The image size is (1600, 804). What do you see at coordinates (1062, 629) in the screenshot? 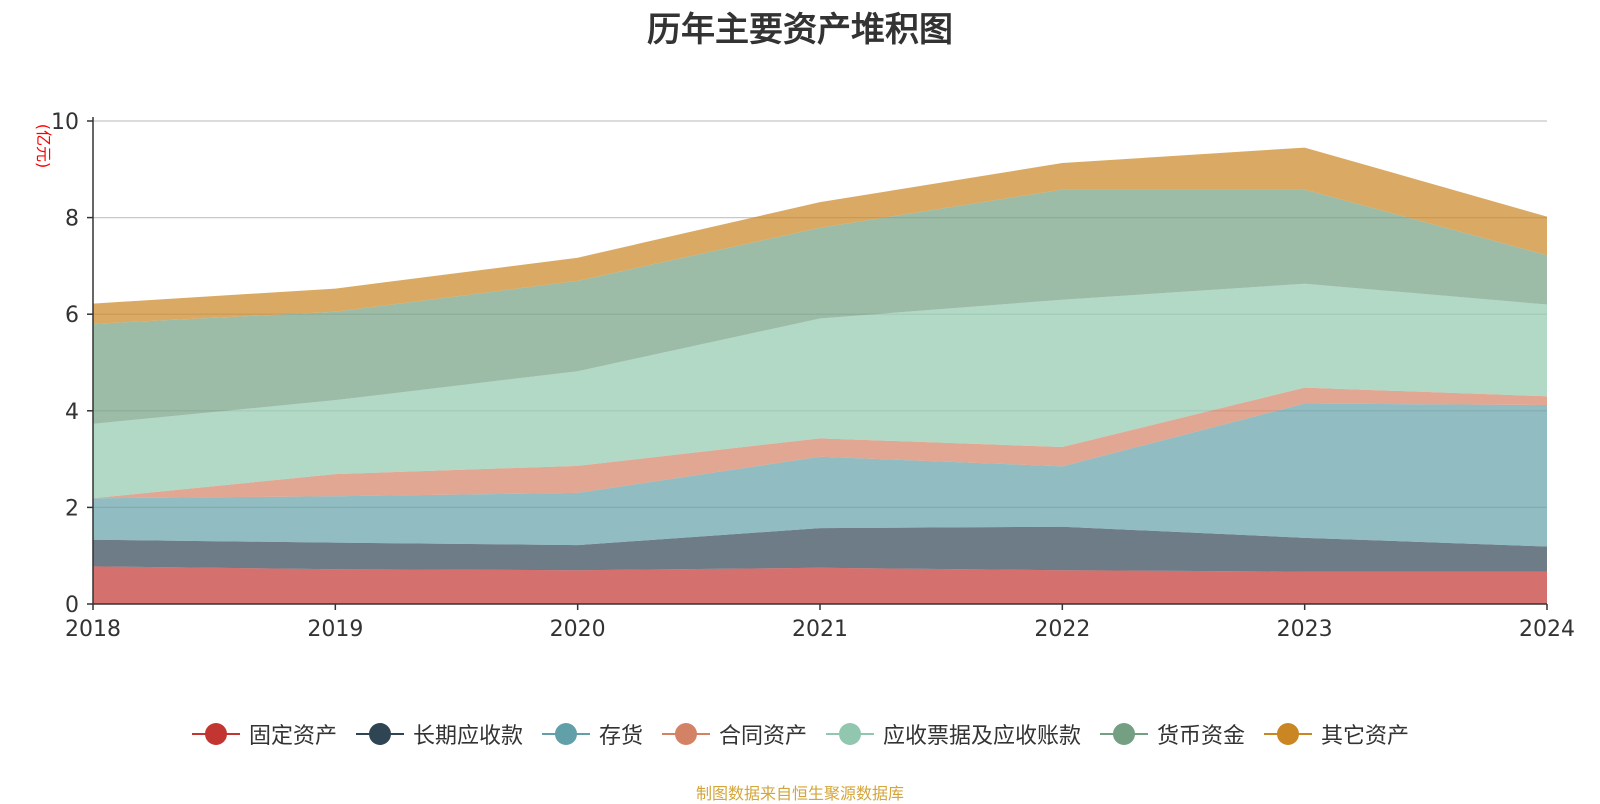
I see `x-tick-label: 2022` at bounding box center [1062, 629].